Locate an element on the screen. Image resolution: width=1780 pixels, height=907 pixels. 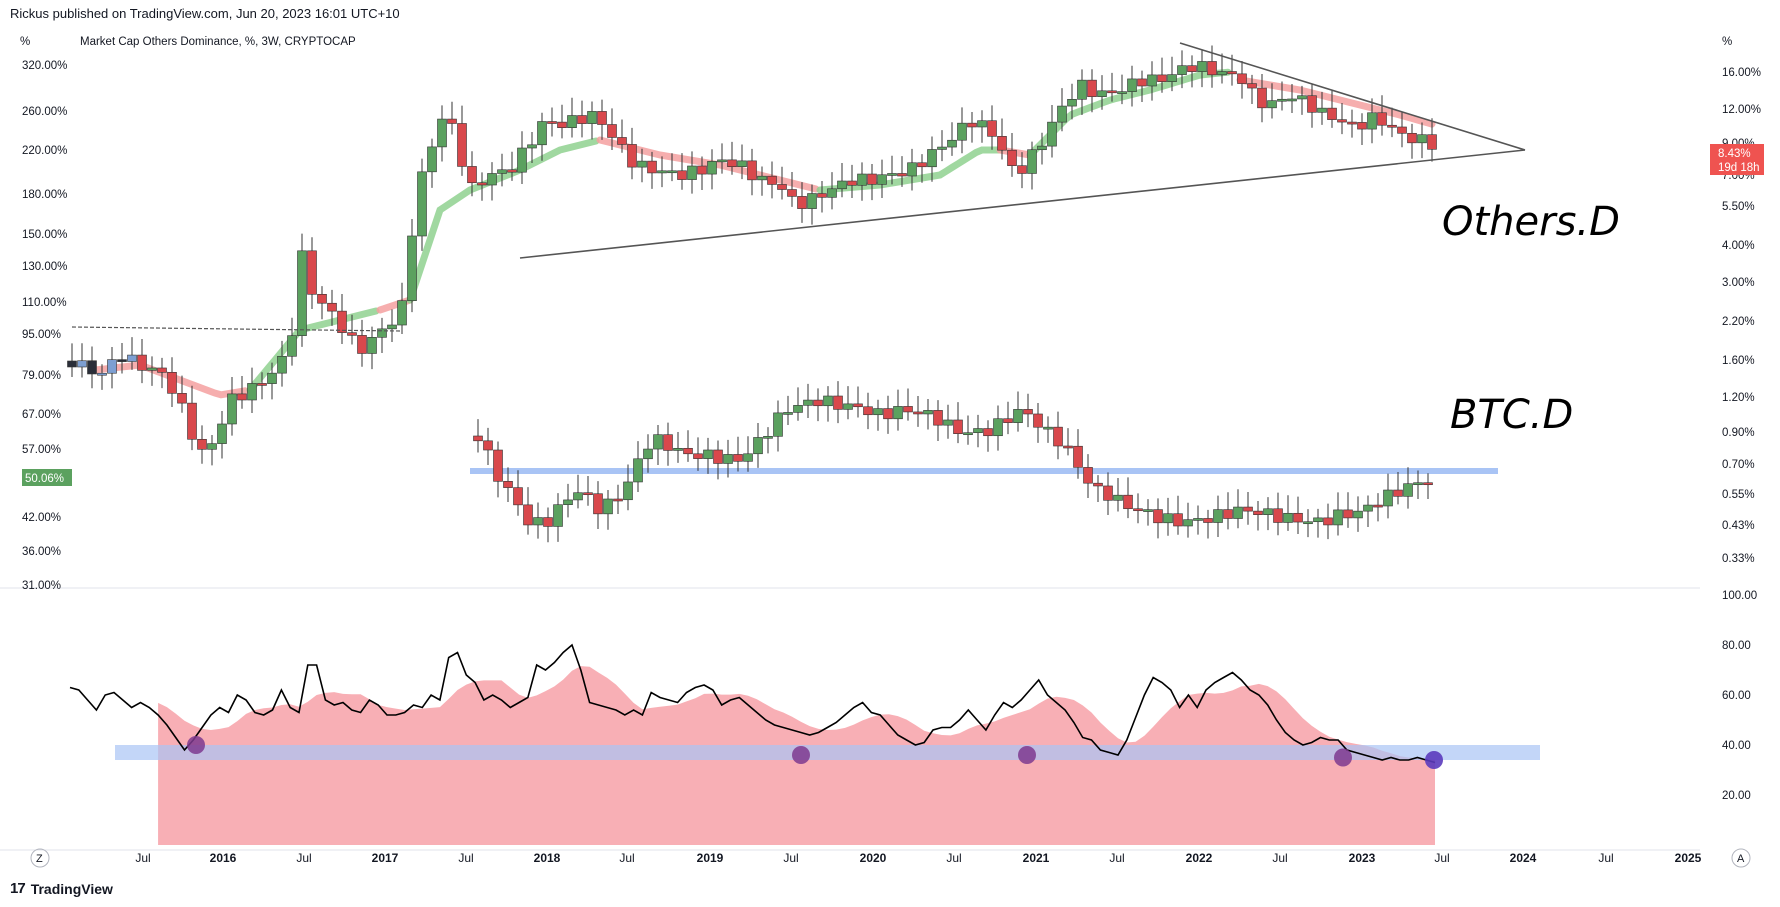
time-axis-left-button: Z is located at coordinates (40, 858).